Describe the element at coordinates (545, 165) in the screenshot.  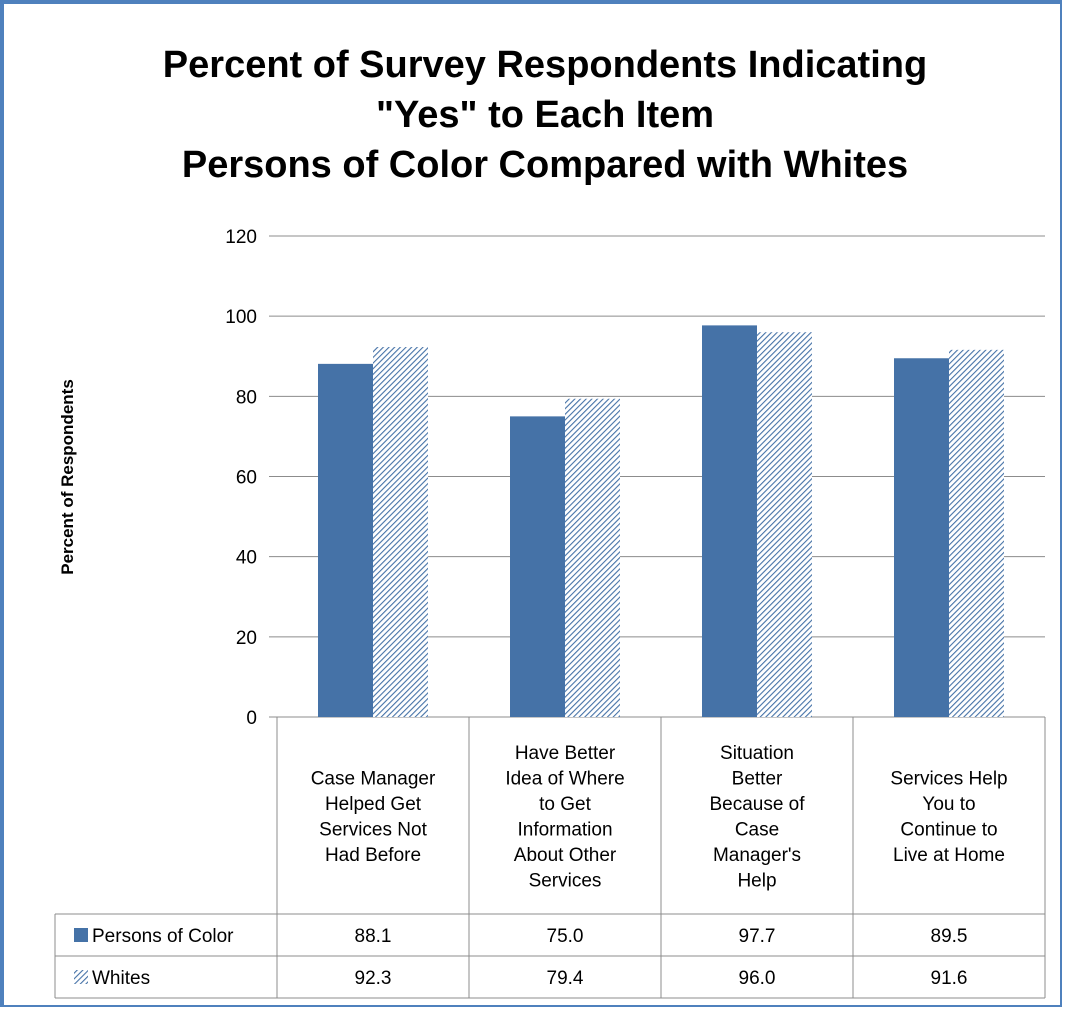
I see `title-line-3: Persons of Color Compared with Whites` at that location.